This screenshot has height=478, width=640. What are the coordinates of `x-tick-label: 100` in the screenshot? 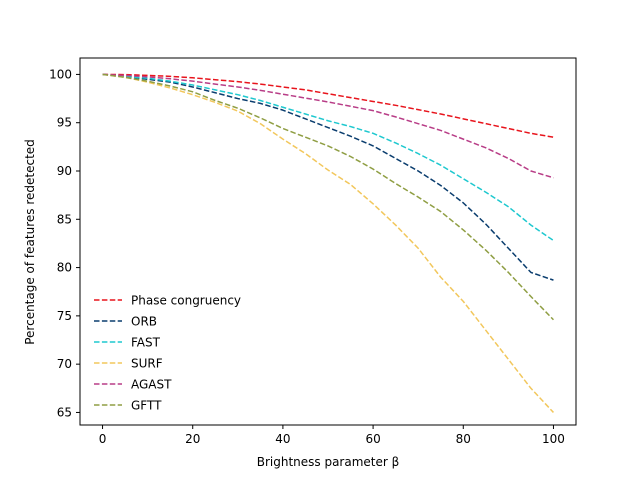 It's located at (553, 439).